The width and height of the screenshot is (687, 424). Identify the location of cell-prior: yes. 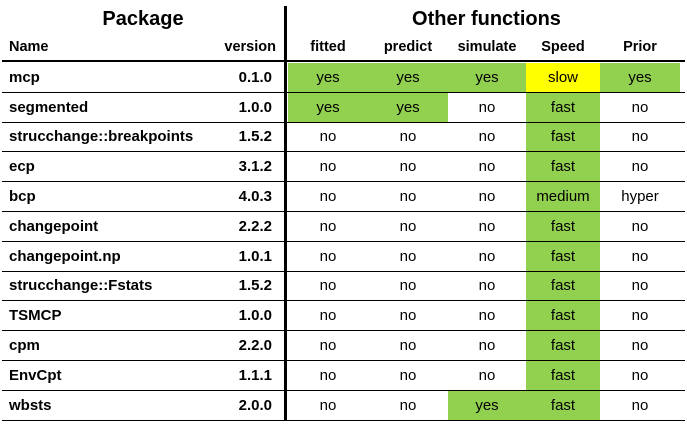
(640, 77).